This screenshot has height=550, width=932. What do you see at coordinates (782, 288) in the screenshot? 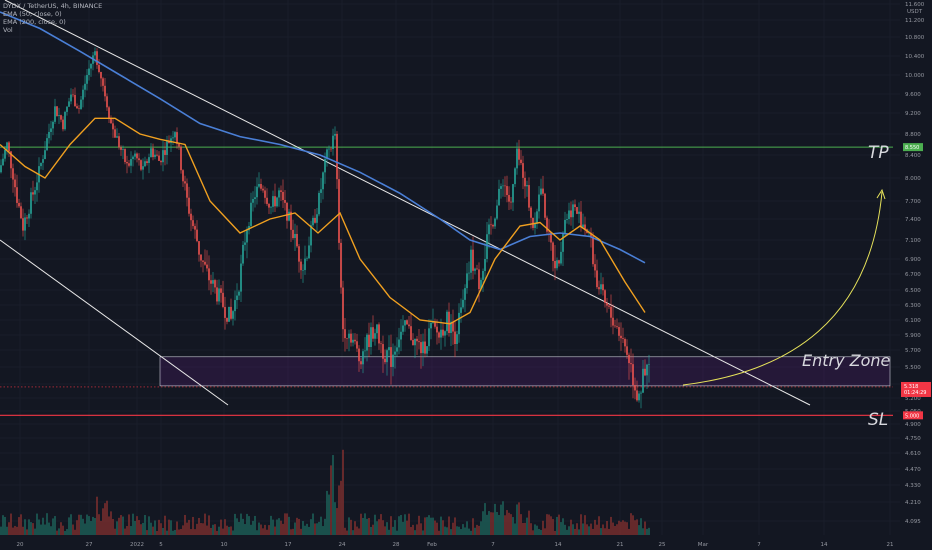
I see `projection-arrow` at bounding box center [782, 288].